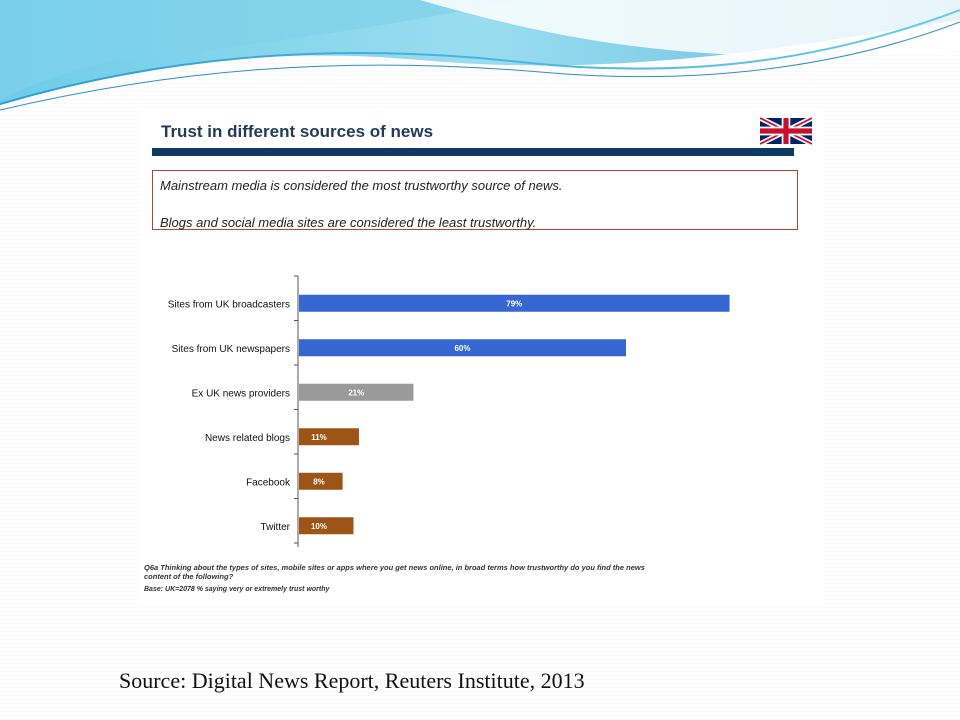 The width and height of the screenshot is (960, 720). Describe the element at coordinates (268, 482) in the screenshot. I see `category-label: Facebook` at that location.